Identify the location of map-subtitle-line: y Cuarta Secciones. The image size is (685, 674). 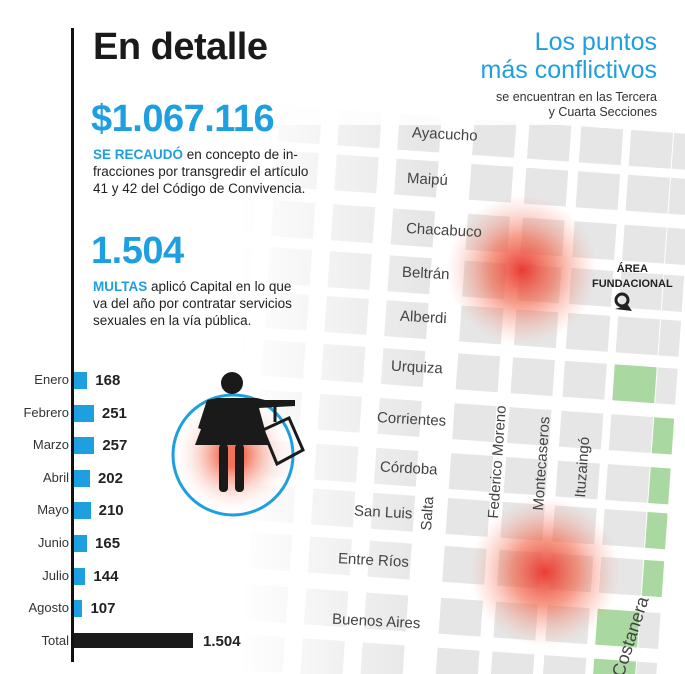
(602, 112).